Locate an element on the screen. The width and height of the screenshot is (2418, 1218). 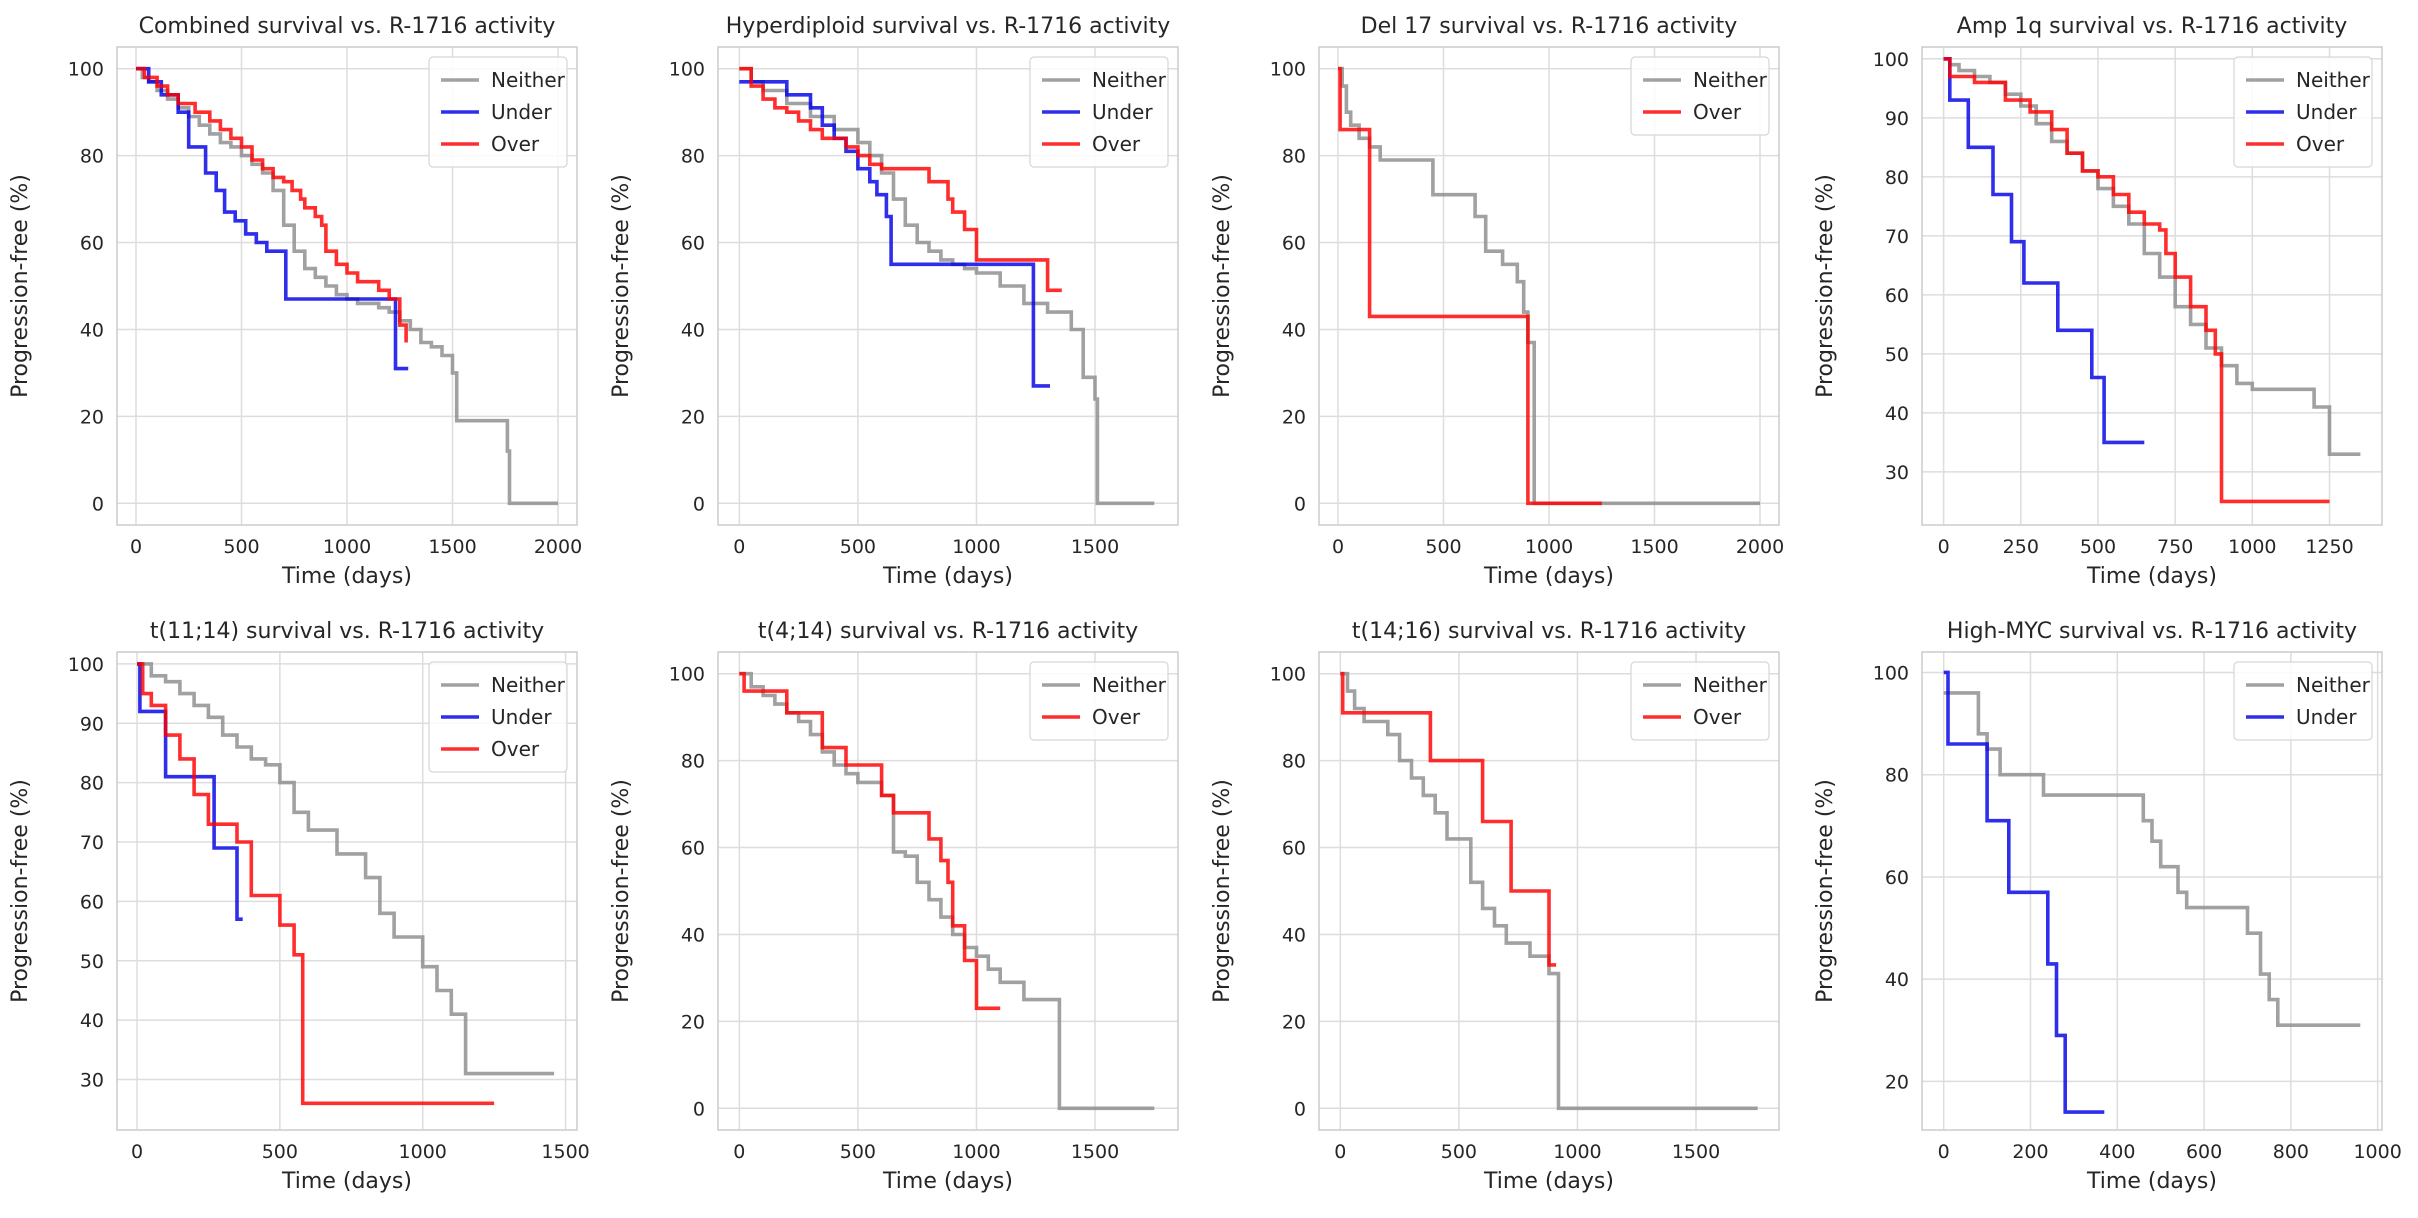
x-tick-label: 400 is located at coordinates (2117, 1152).